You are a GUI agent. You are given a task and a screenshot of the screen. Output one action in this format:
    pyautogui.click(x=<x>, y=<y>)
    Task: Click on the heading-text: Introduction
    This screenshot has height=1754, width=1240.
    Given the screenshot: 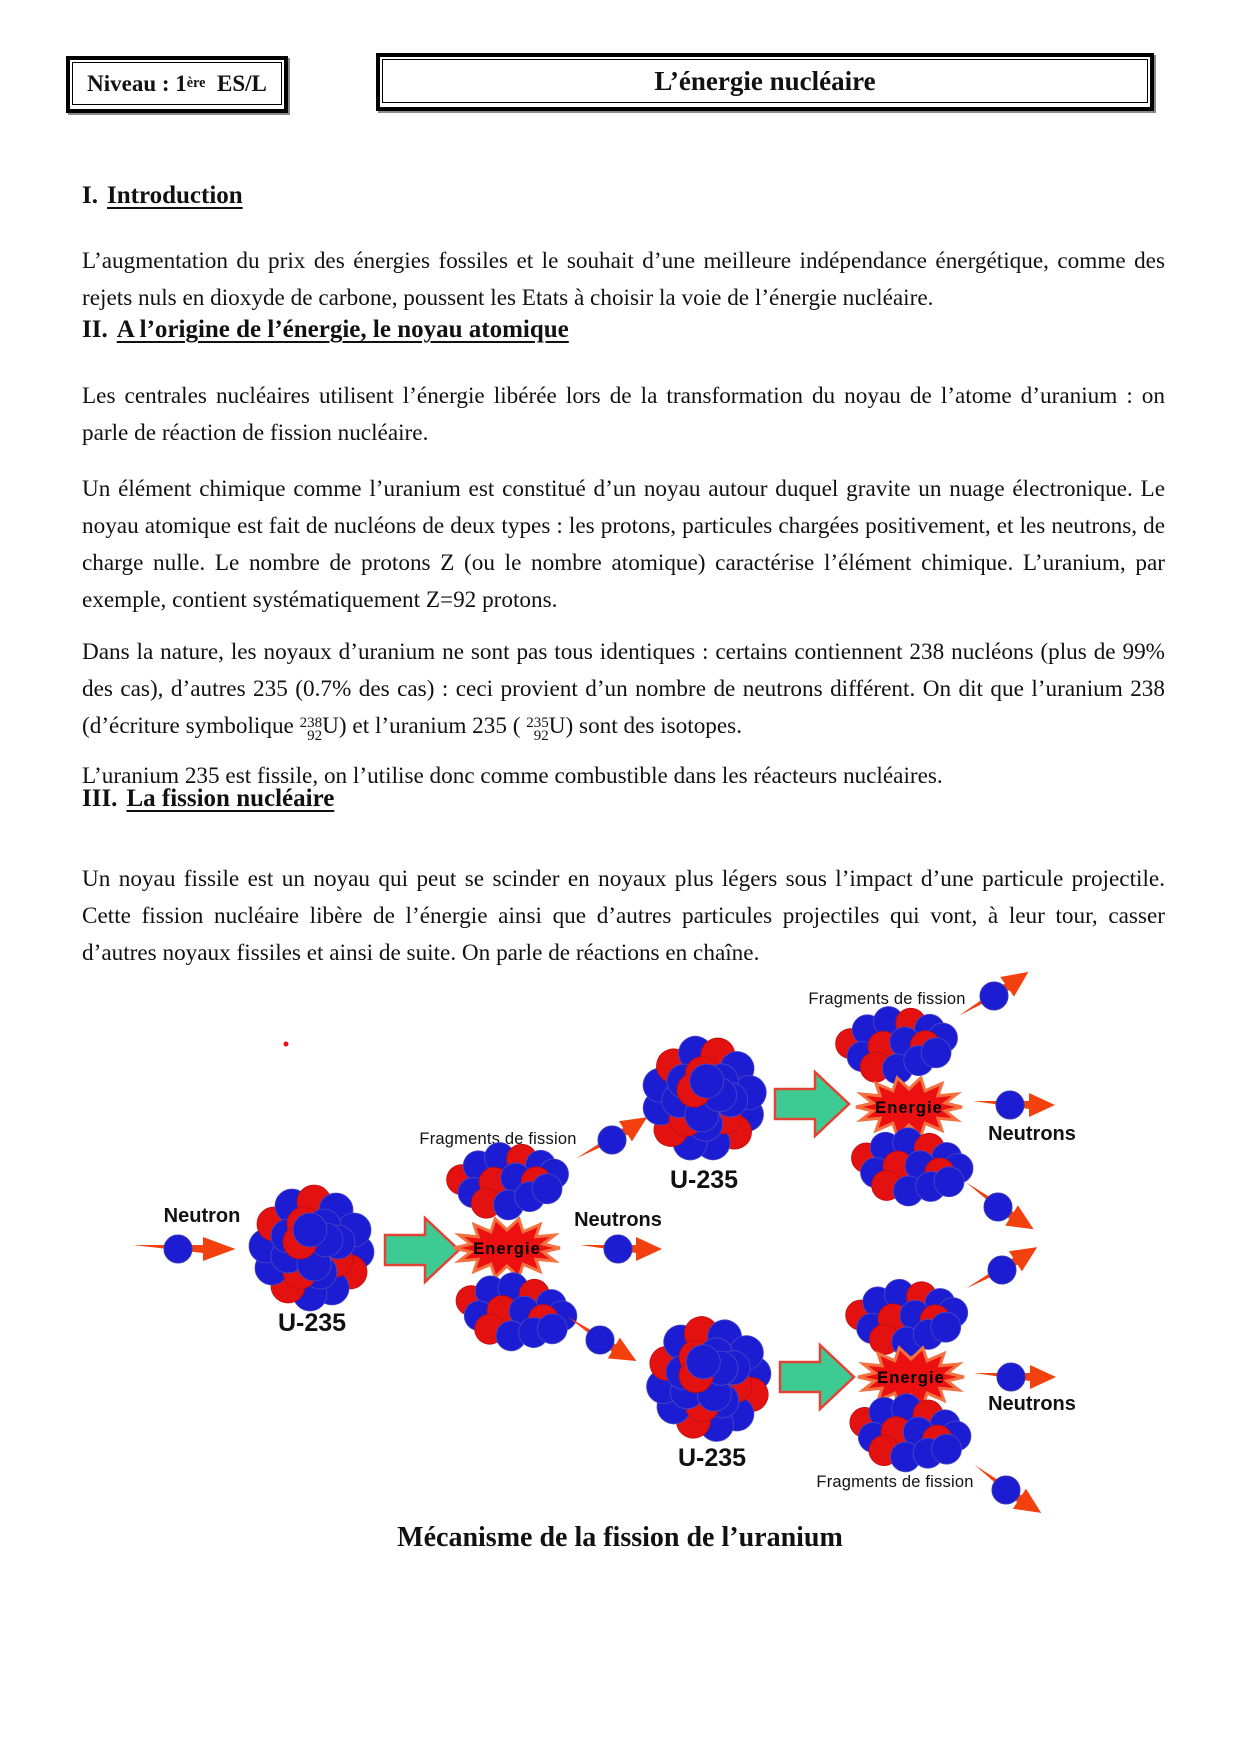 What is the action you would take?
    pyautogui.click(x=174, y=195)
    